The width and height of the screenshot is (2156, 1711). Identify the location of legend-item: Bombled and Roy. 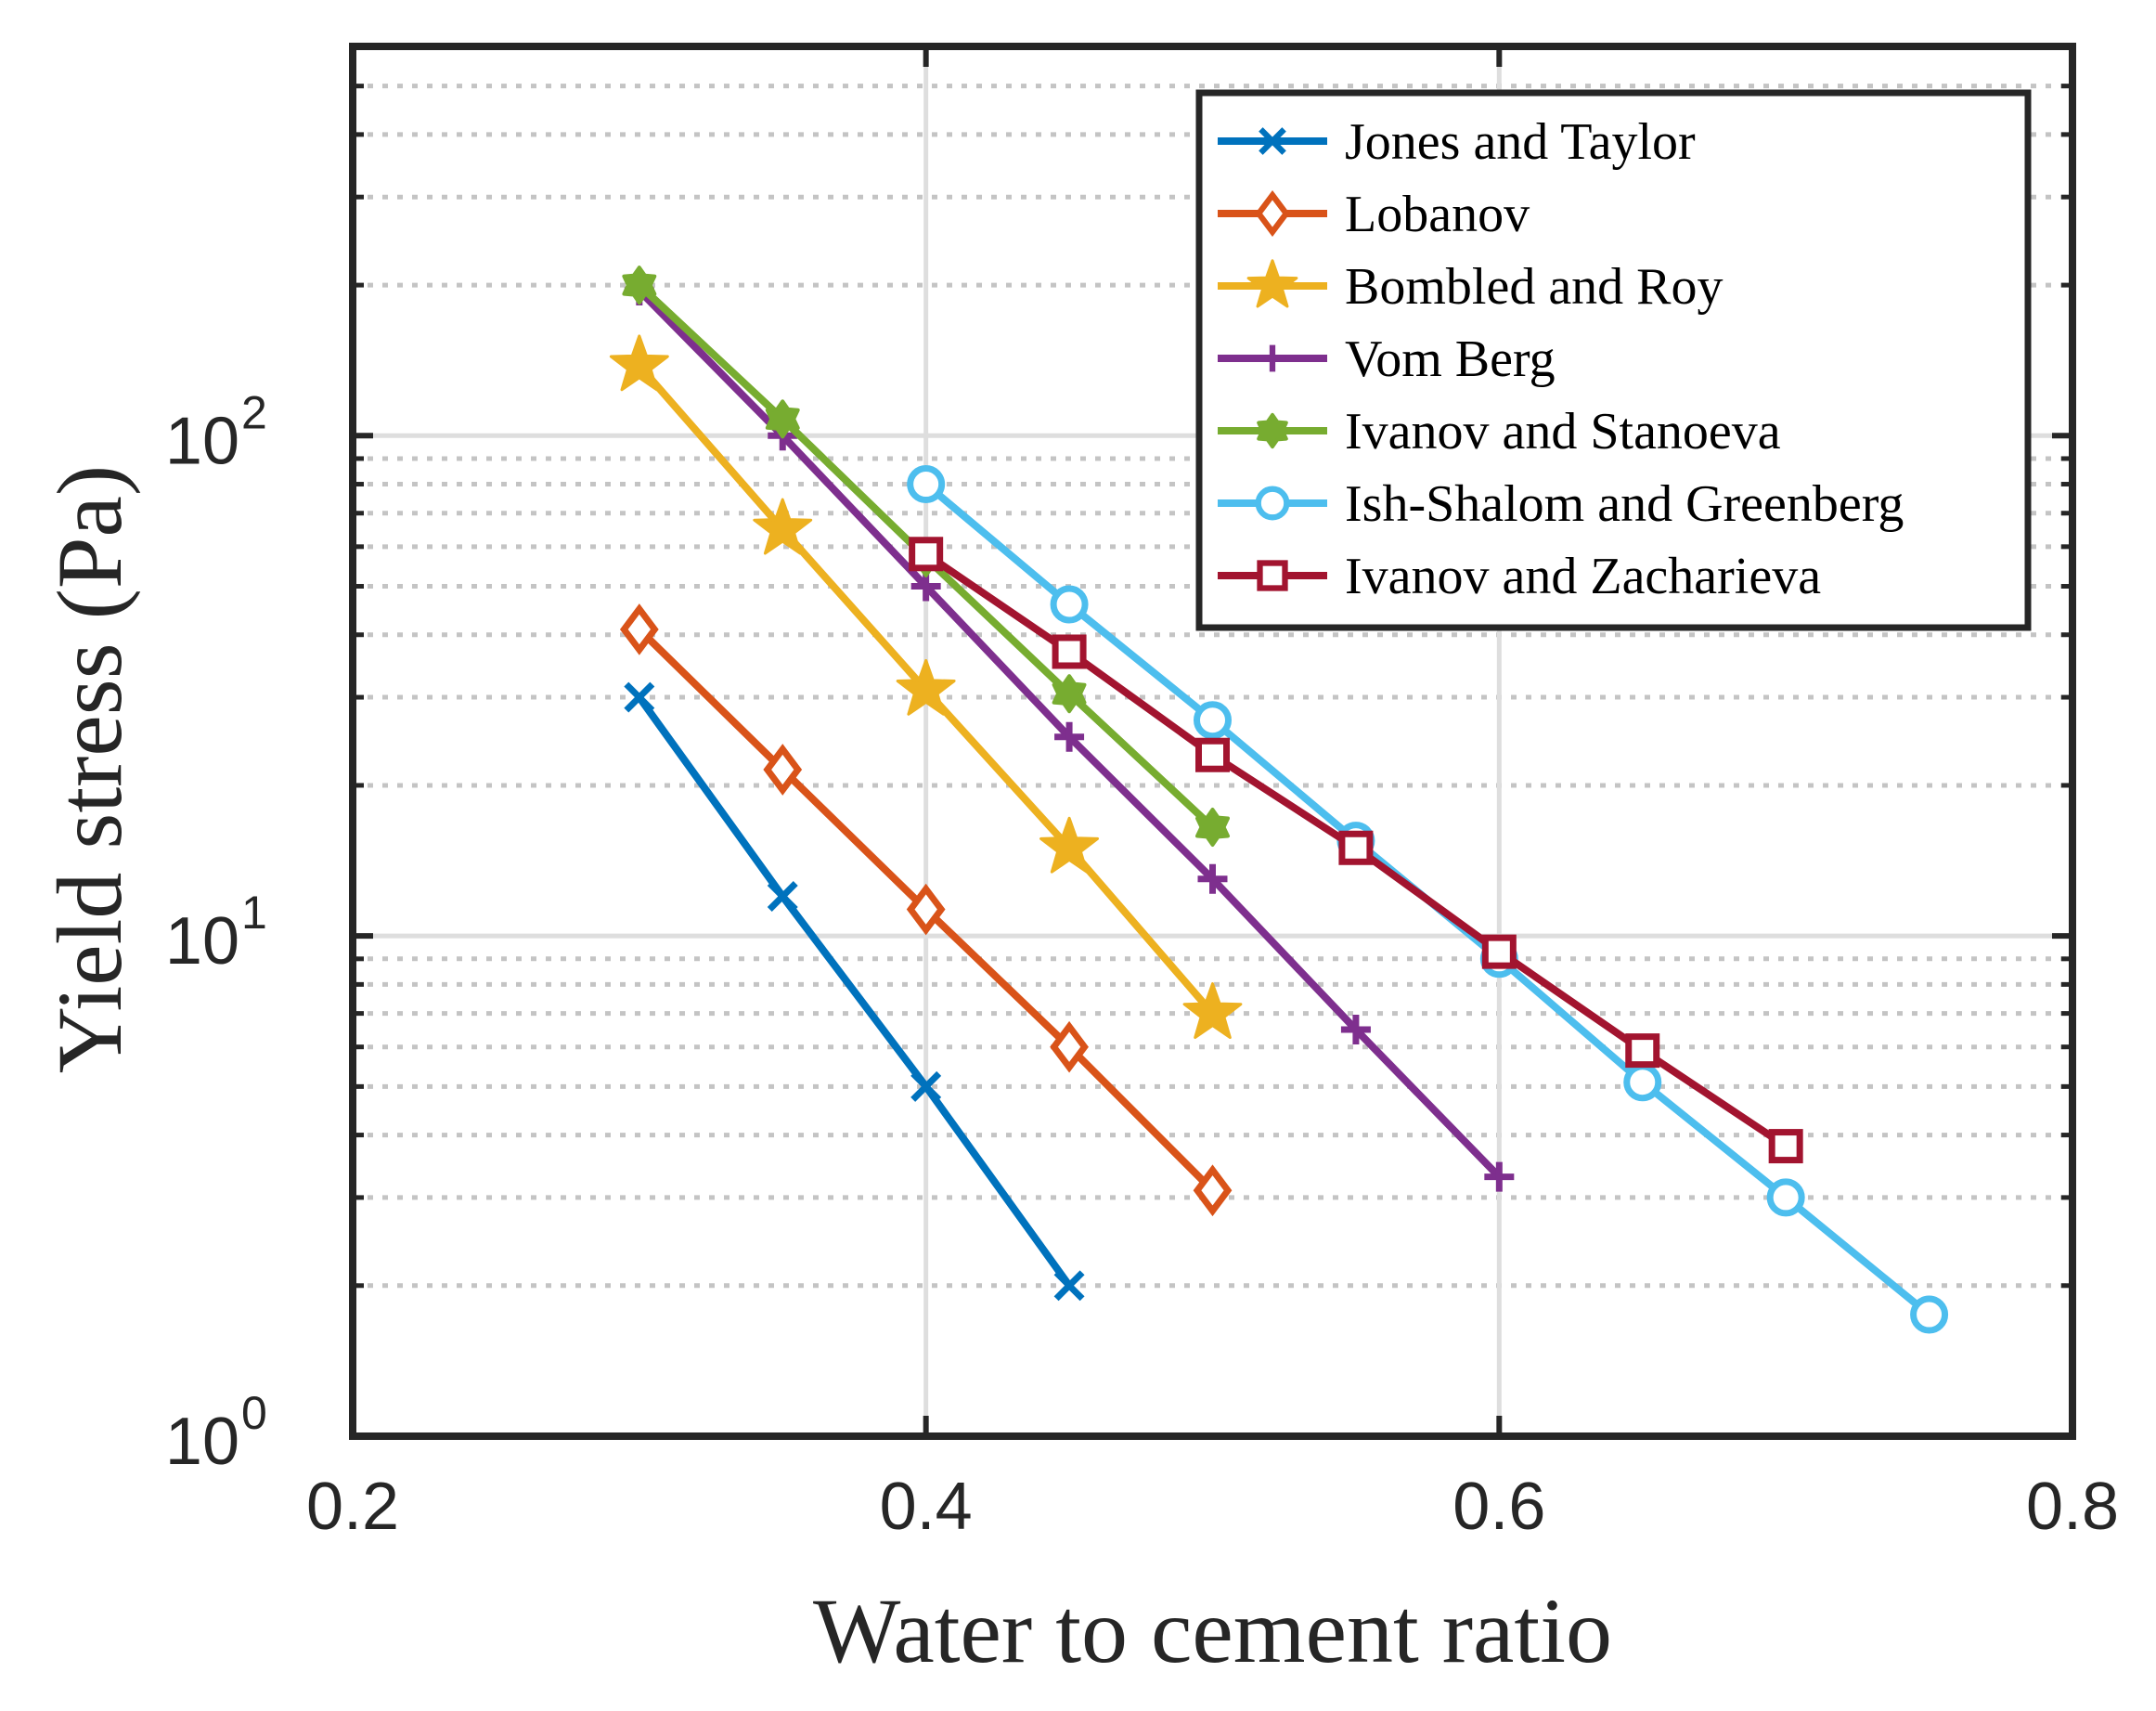
(1471, 287).